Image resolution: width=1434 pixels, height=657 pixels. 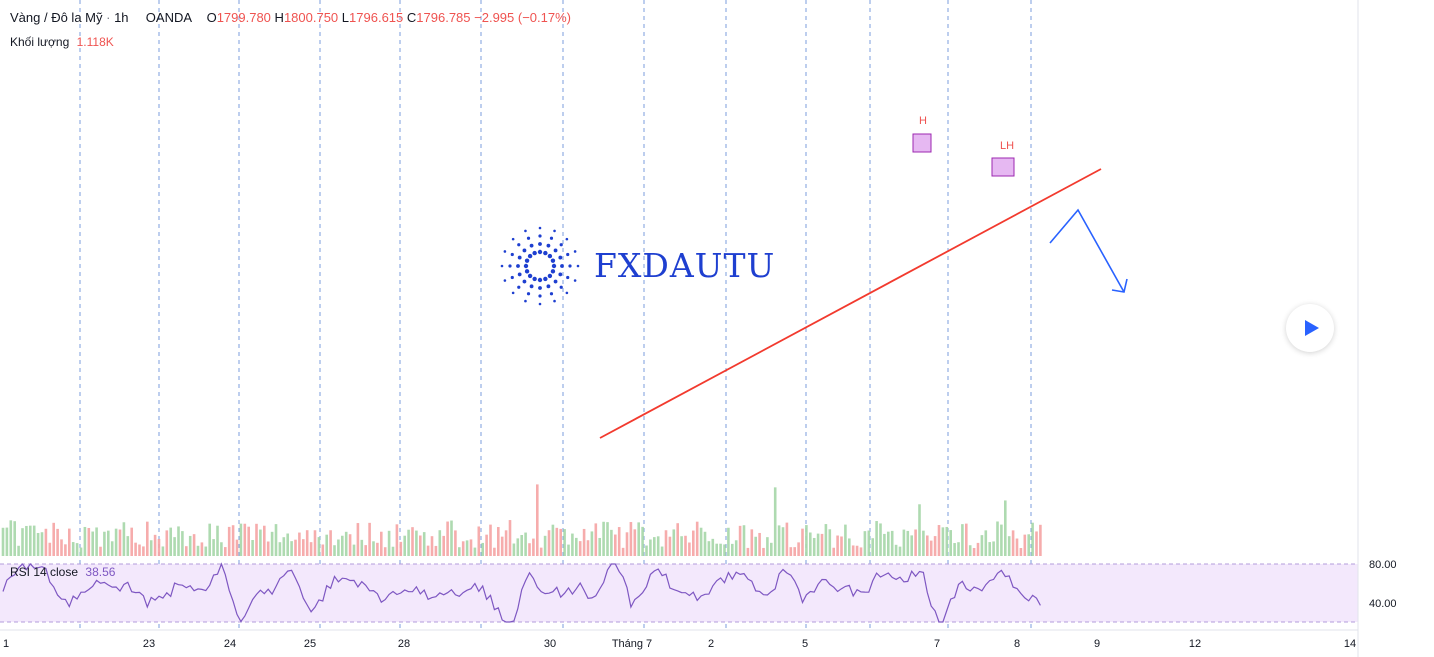 What do you see at coordinates (711, 644) in the screenshot?
I see `time-tick: 2` at bounding box center [711, 644].